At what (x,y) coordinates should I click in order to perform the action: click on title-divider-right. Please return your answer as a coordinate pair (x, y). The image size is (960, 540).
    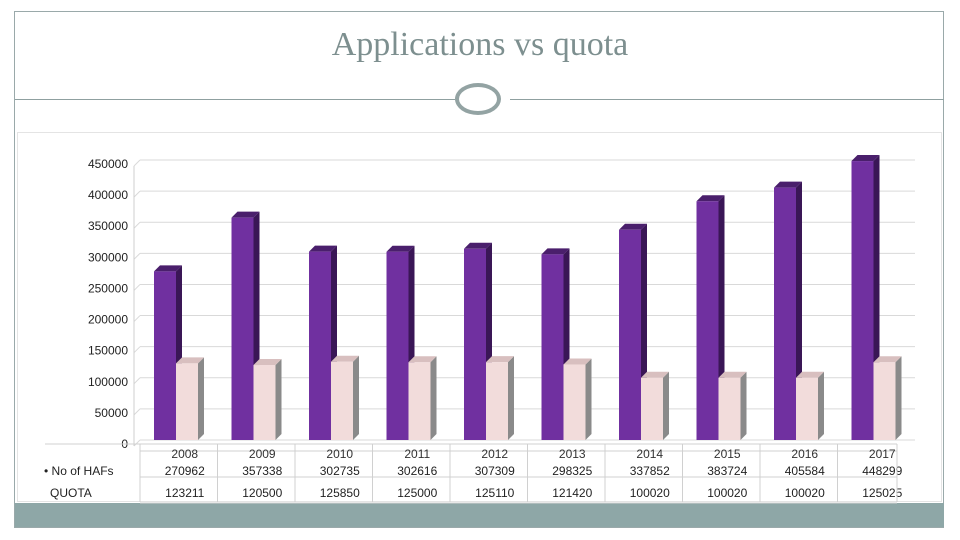
    Looking at the image, I should click on (727, 99).